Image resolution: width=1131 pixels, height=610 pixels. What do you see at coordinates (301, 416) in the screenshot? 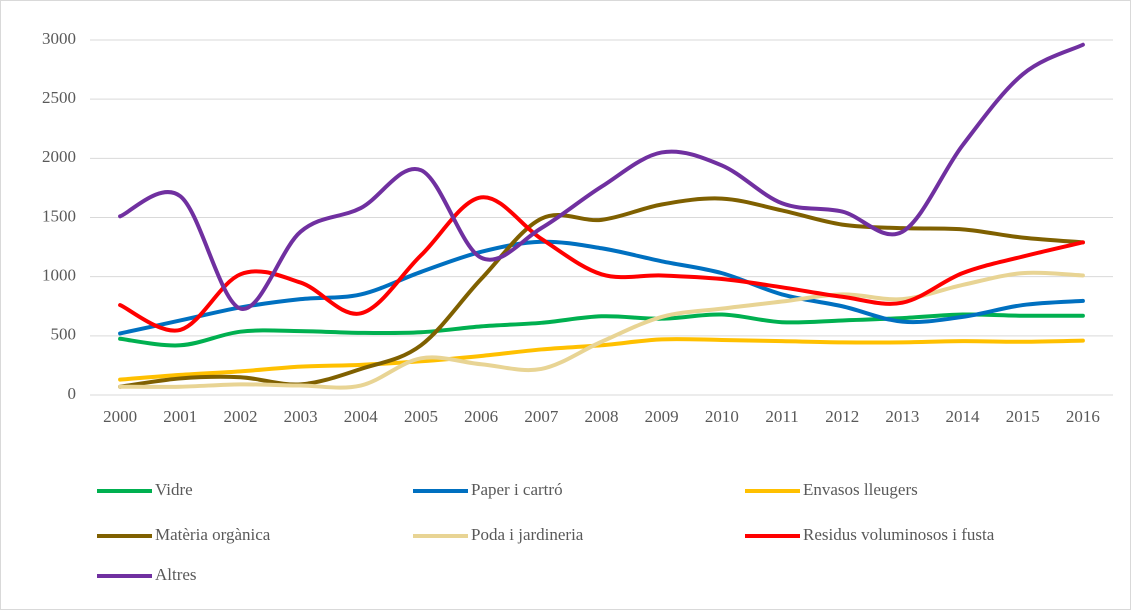
I see `x-tick-label: 2003` at bounding box center [301, 416].